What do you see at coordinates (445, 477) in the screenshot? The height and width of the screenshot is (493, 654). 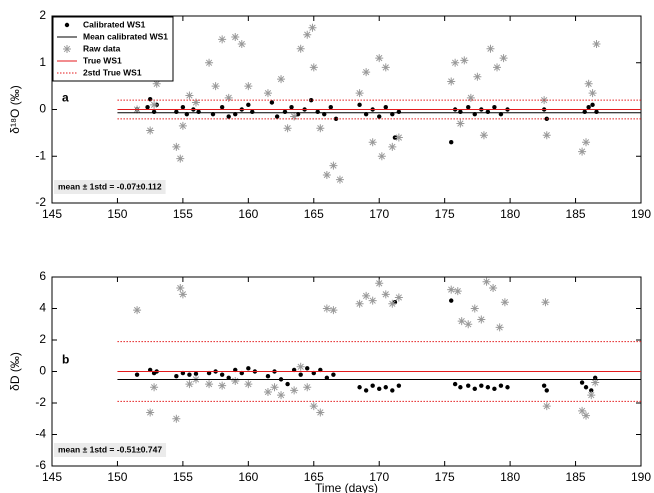 I see `x-tick-label: 175` at bounding box center [445, 477].